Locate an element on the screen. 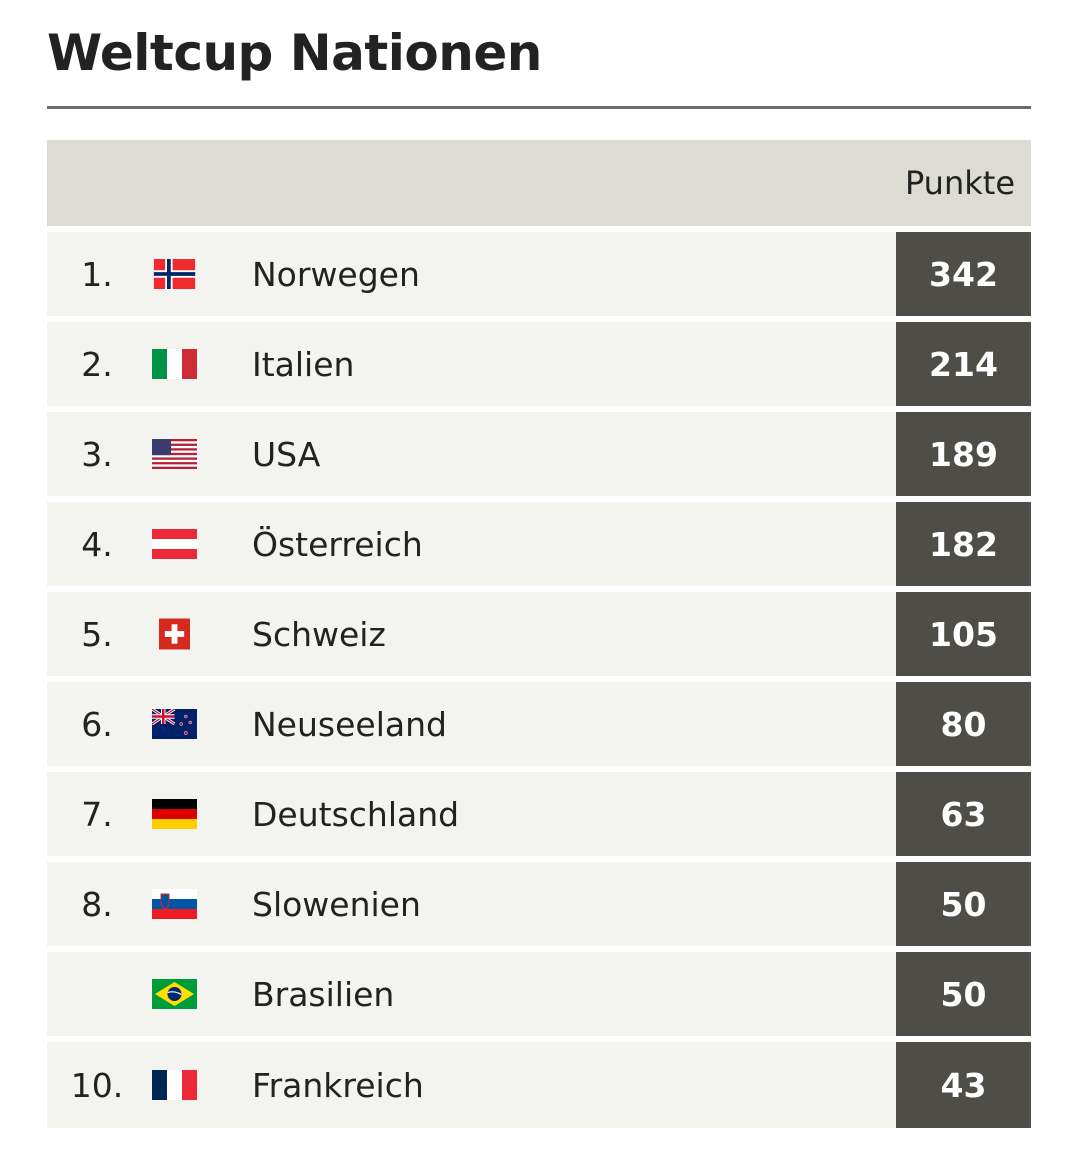  rank-cell: 4. is located at coordinates (97, 544).